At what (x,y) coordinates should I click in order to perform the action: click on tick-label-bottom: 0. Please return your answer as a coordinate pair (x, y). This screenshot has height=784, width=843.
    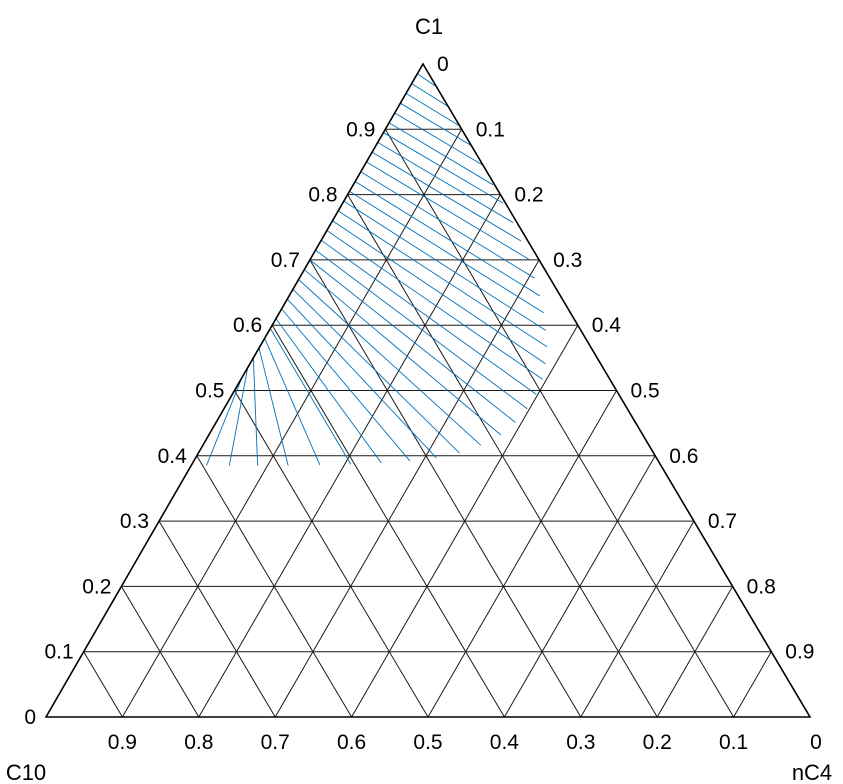
    Looking at the image, I should click on (816, 742).